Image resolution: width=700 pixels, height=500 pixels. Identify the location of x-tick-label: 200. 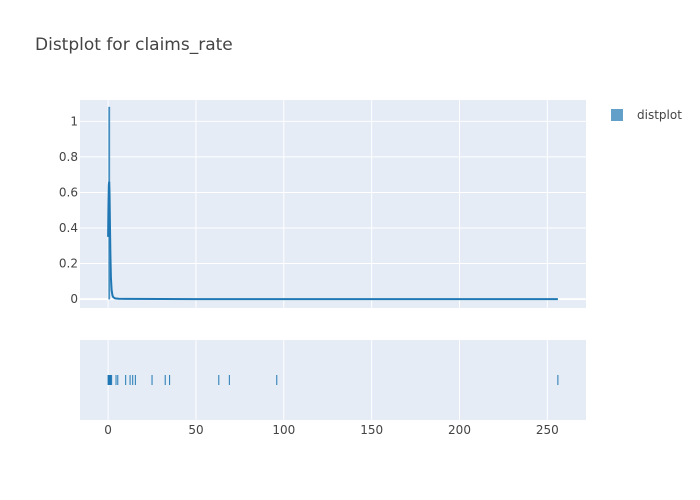
(459, 430).